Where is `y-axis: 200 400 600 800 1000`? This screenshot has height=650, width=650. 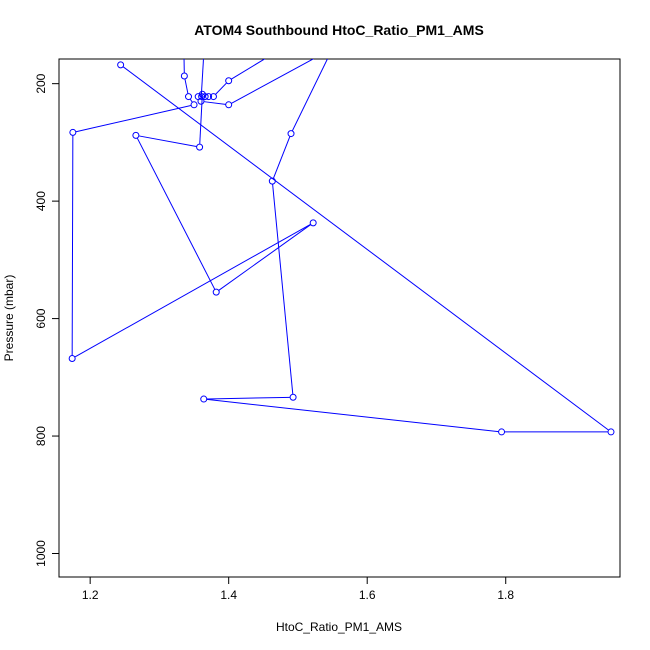
y-axis: 200 400 600 800 1000 is located at coordinates (46, 320).